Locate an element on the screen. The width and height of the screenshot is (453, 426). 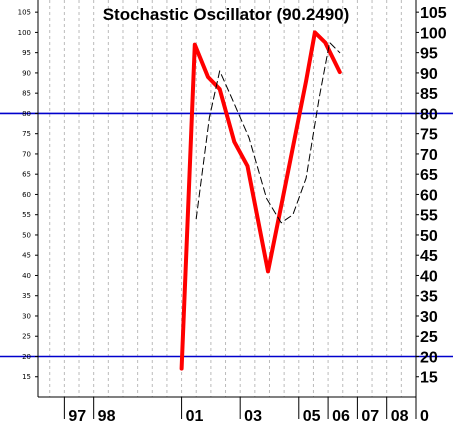
y-tick-label-right: 50 is located at coordinates (429, 236).